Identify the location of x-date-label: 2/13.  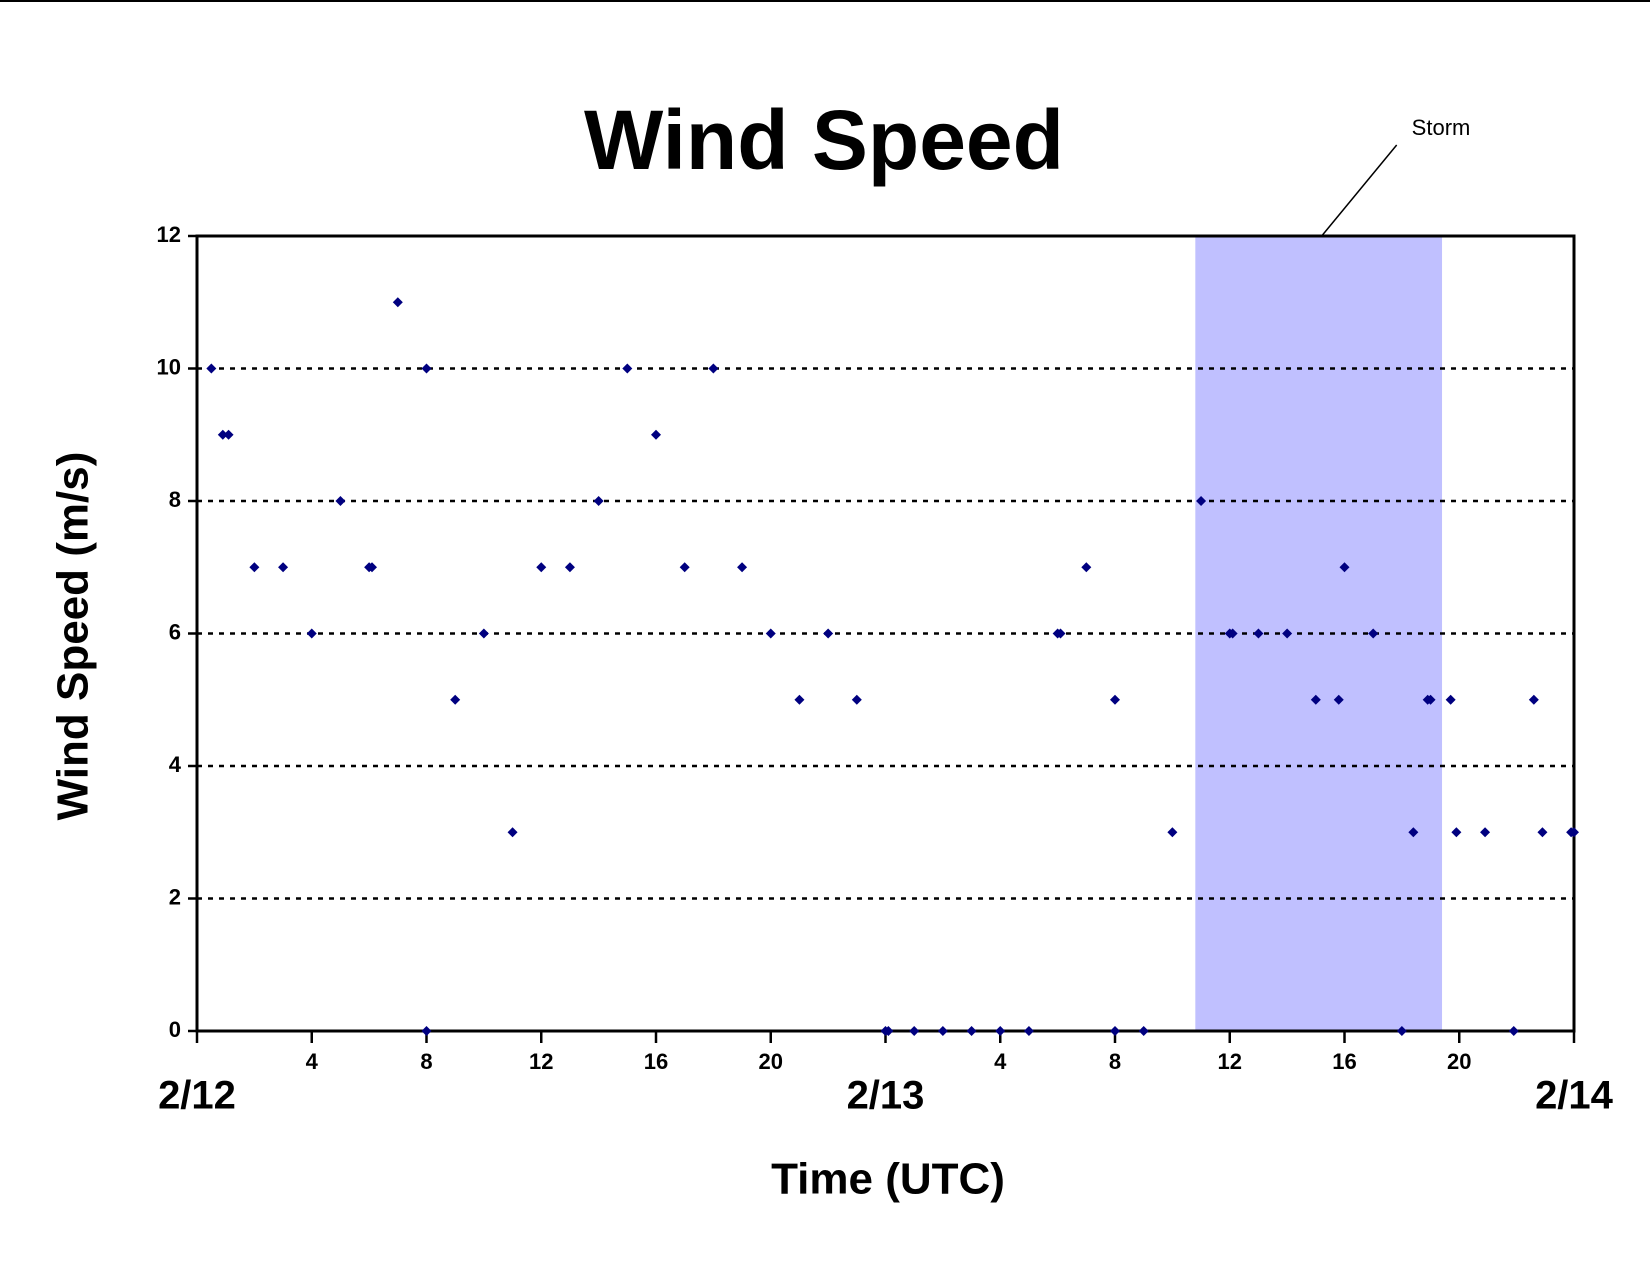
(886, 1096).